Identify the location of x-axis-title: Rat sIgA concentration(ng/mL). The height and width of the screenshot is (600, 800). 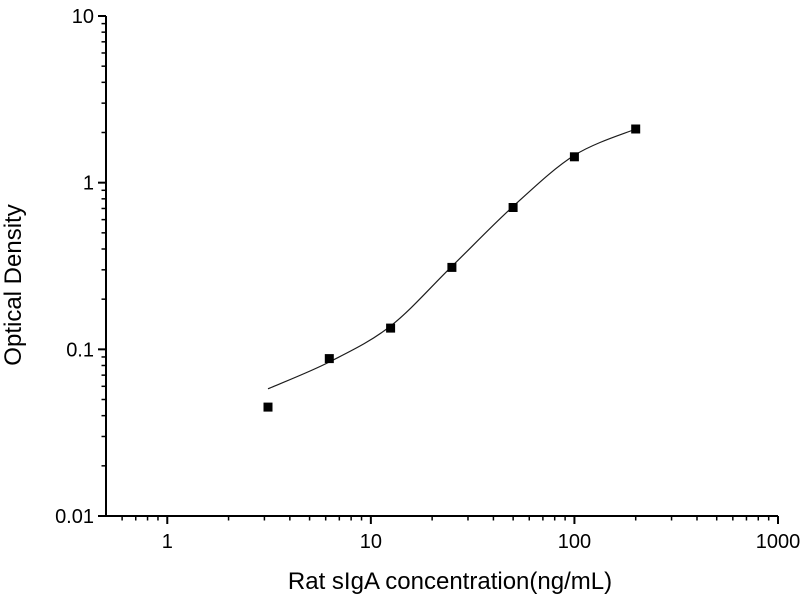
(450, 581).